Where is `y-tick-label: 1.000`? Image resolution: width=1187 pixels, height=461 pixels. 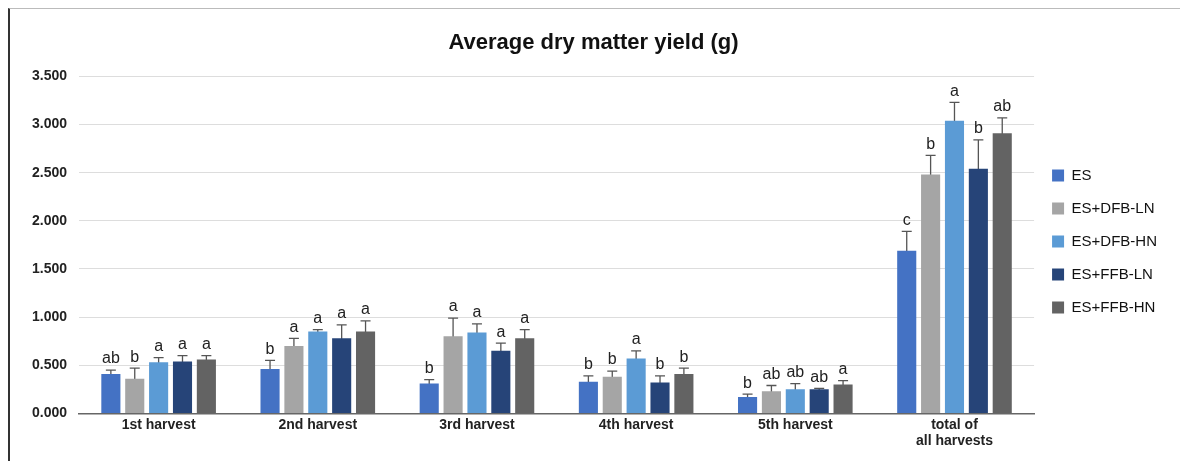
y-tick-label: 1.000 is located at coordinates (49, 315).